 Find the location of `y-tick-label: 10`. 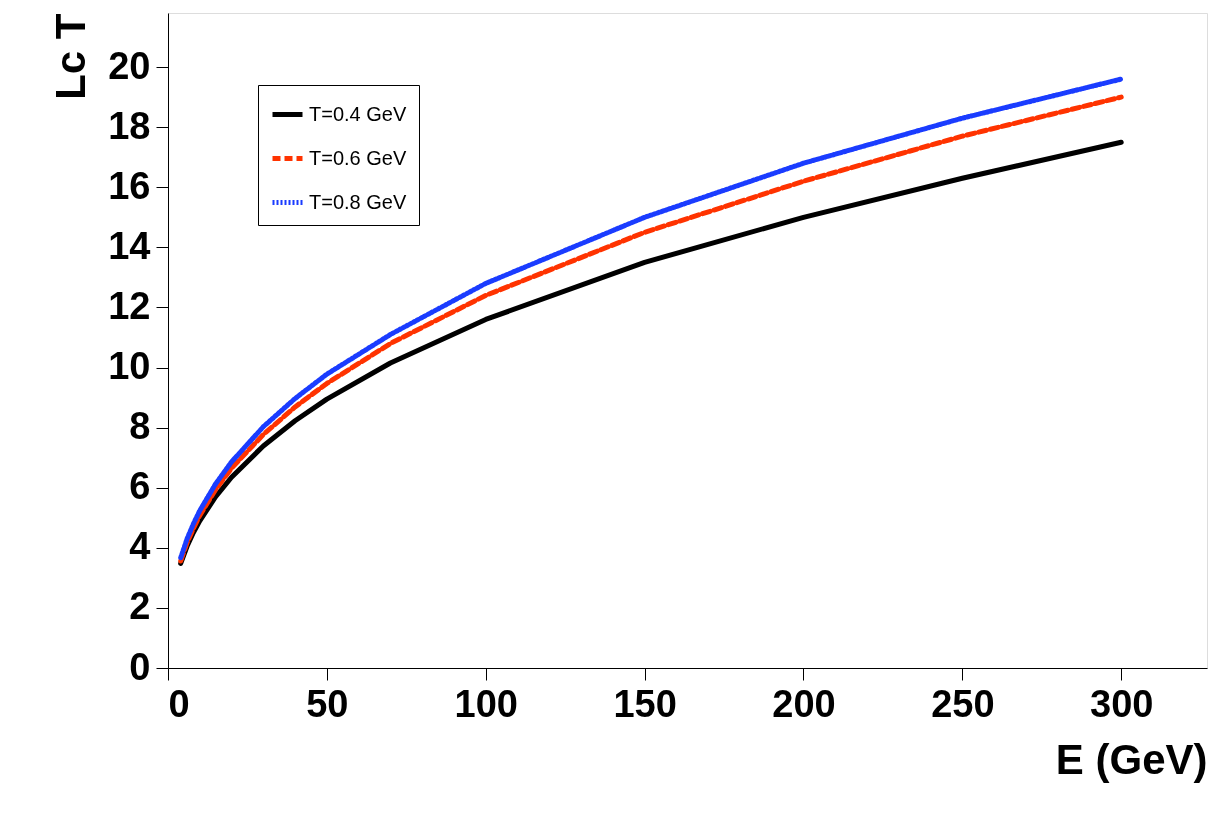

y-tick-label: 10 is located at coordinates (129, 366).